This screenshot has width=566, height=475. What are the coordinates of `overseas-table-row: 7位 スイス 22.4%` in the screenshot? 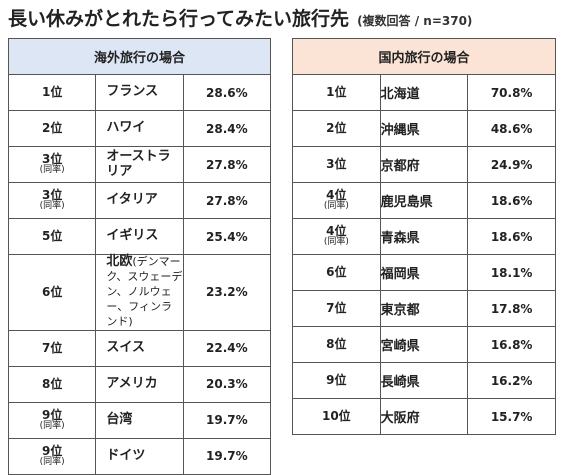 It's located at (139, 348).